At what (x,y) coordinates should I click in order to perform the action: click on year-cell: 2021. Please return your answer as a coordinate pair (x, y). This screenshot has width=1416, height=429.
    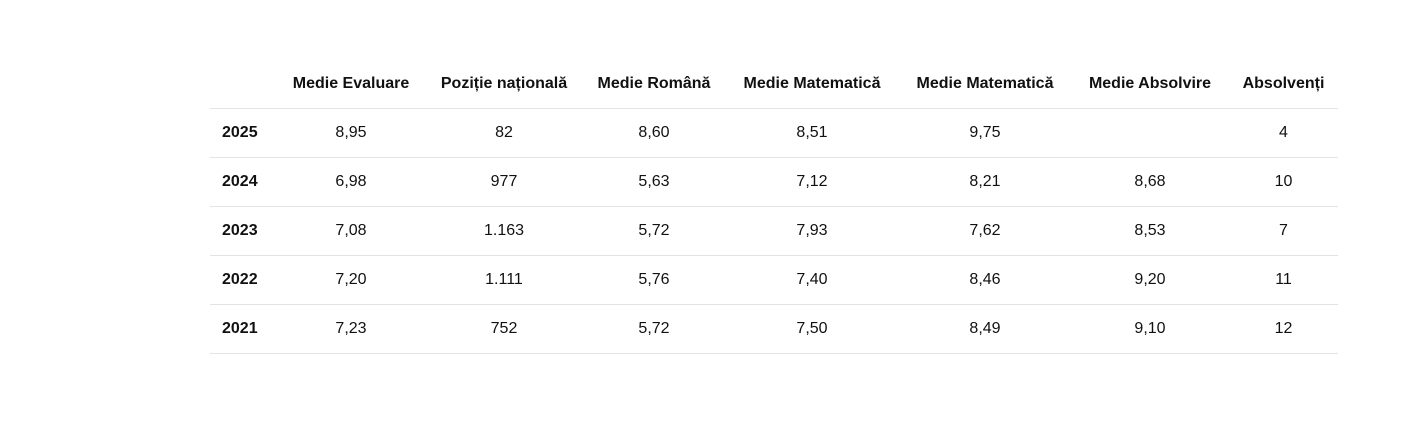
    Looking at the image, I should click on (243, 329).